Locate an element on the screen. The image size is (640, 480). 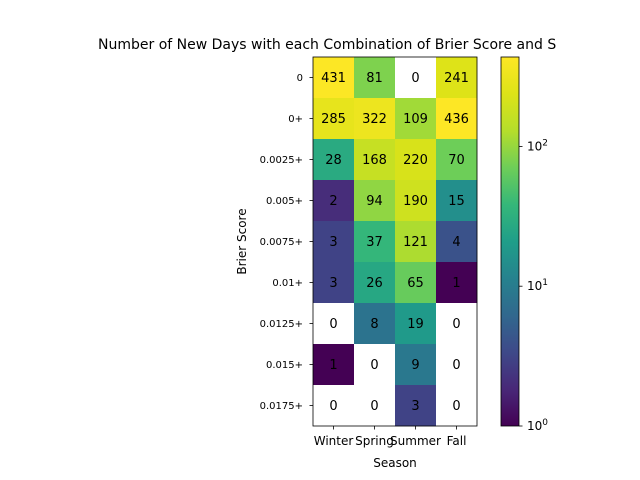
y-tick-label: 0.0125+ is located at coordinates (281, 324).